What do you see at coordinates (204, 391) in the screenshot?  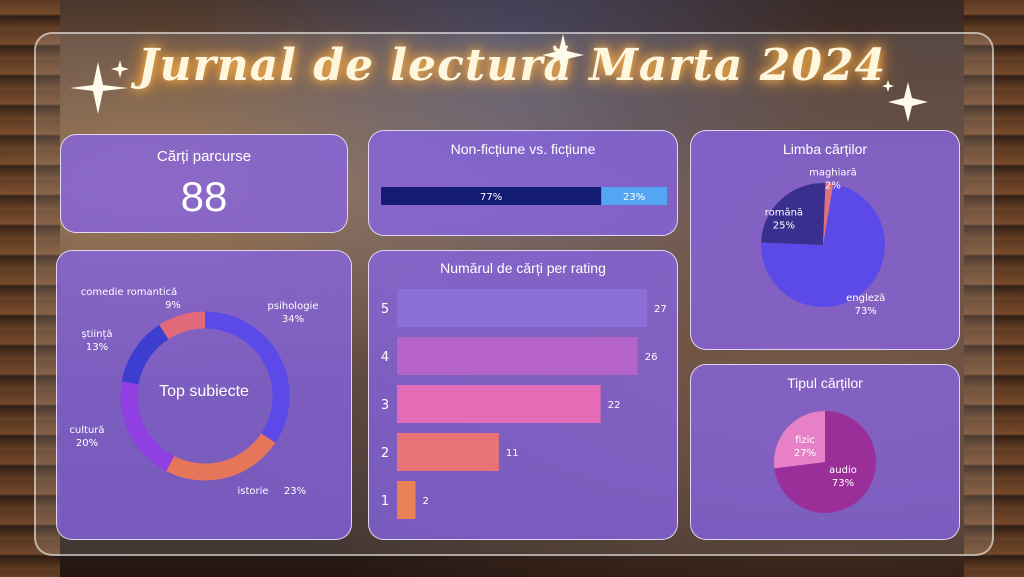 I see `topics-title: Top subiecte` at bounding box center [204, 391].